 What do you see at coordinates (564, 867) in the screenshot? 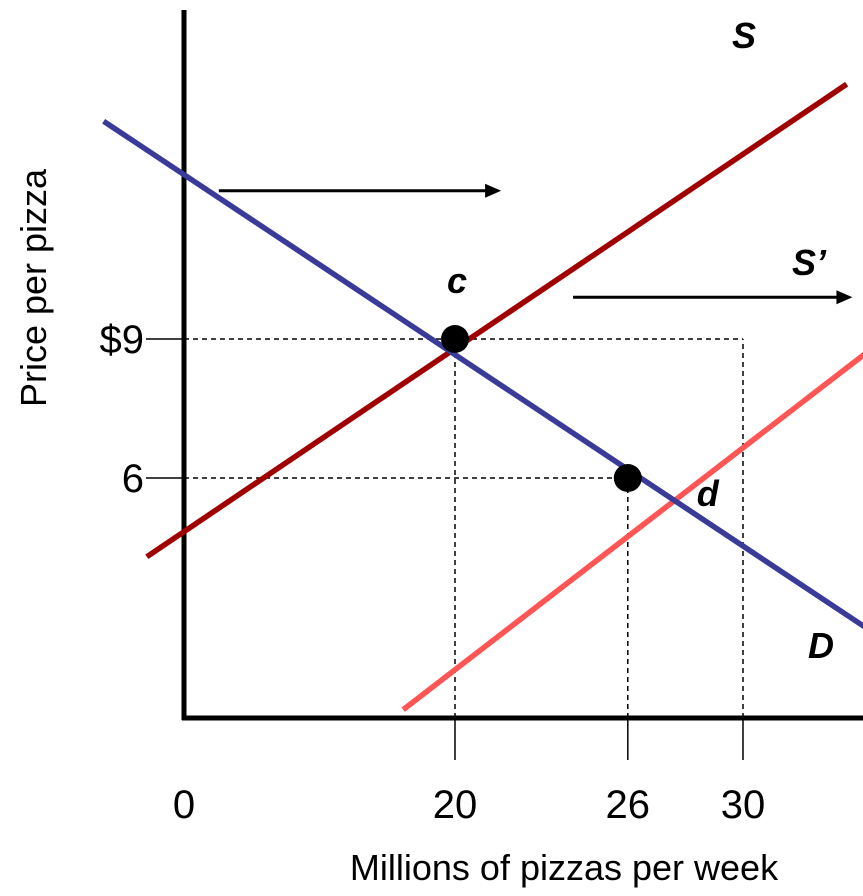
I see `x-axis-title: Millions of pizzas per week` at bounding box center [564, 867].